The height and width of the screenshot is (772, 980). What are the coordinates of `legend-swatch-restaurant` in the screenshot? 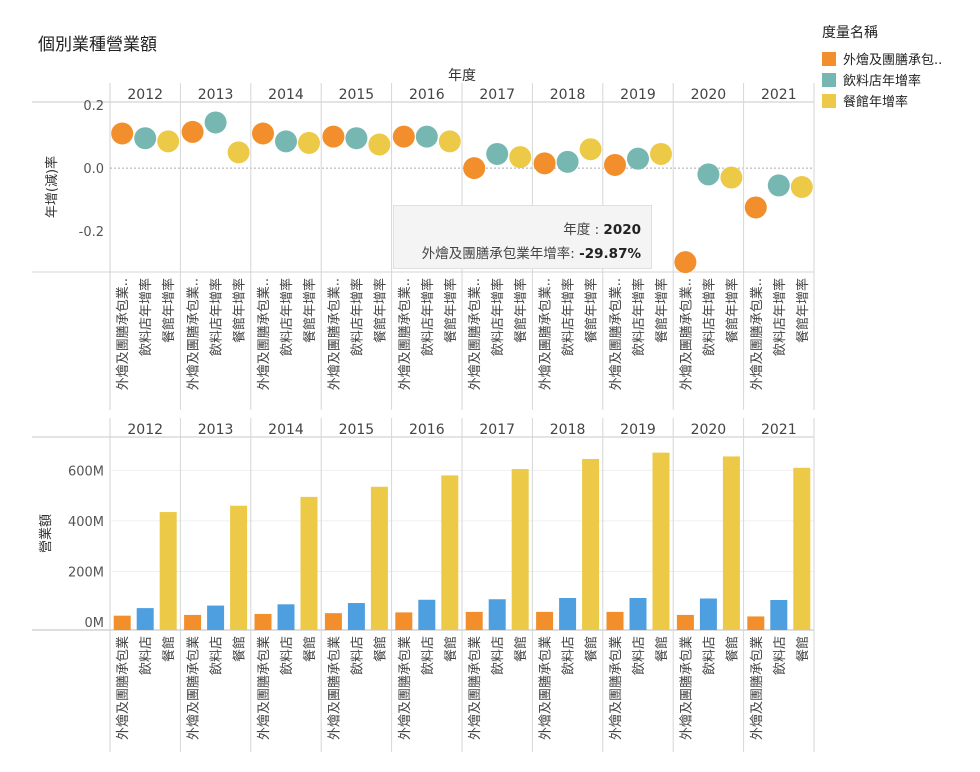 It's located at (829, 100).